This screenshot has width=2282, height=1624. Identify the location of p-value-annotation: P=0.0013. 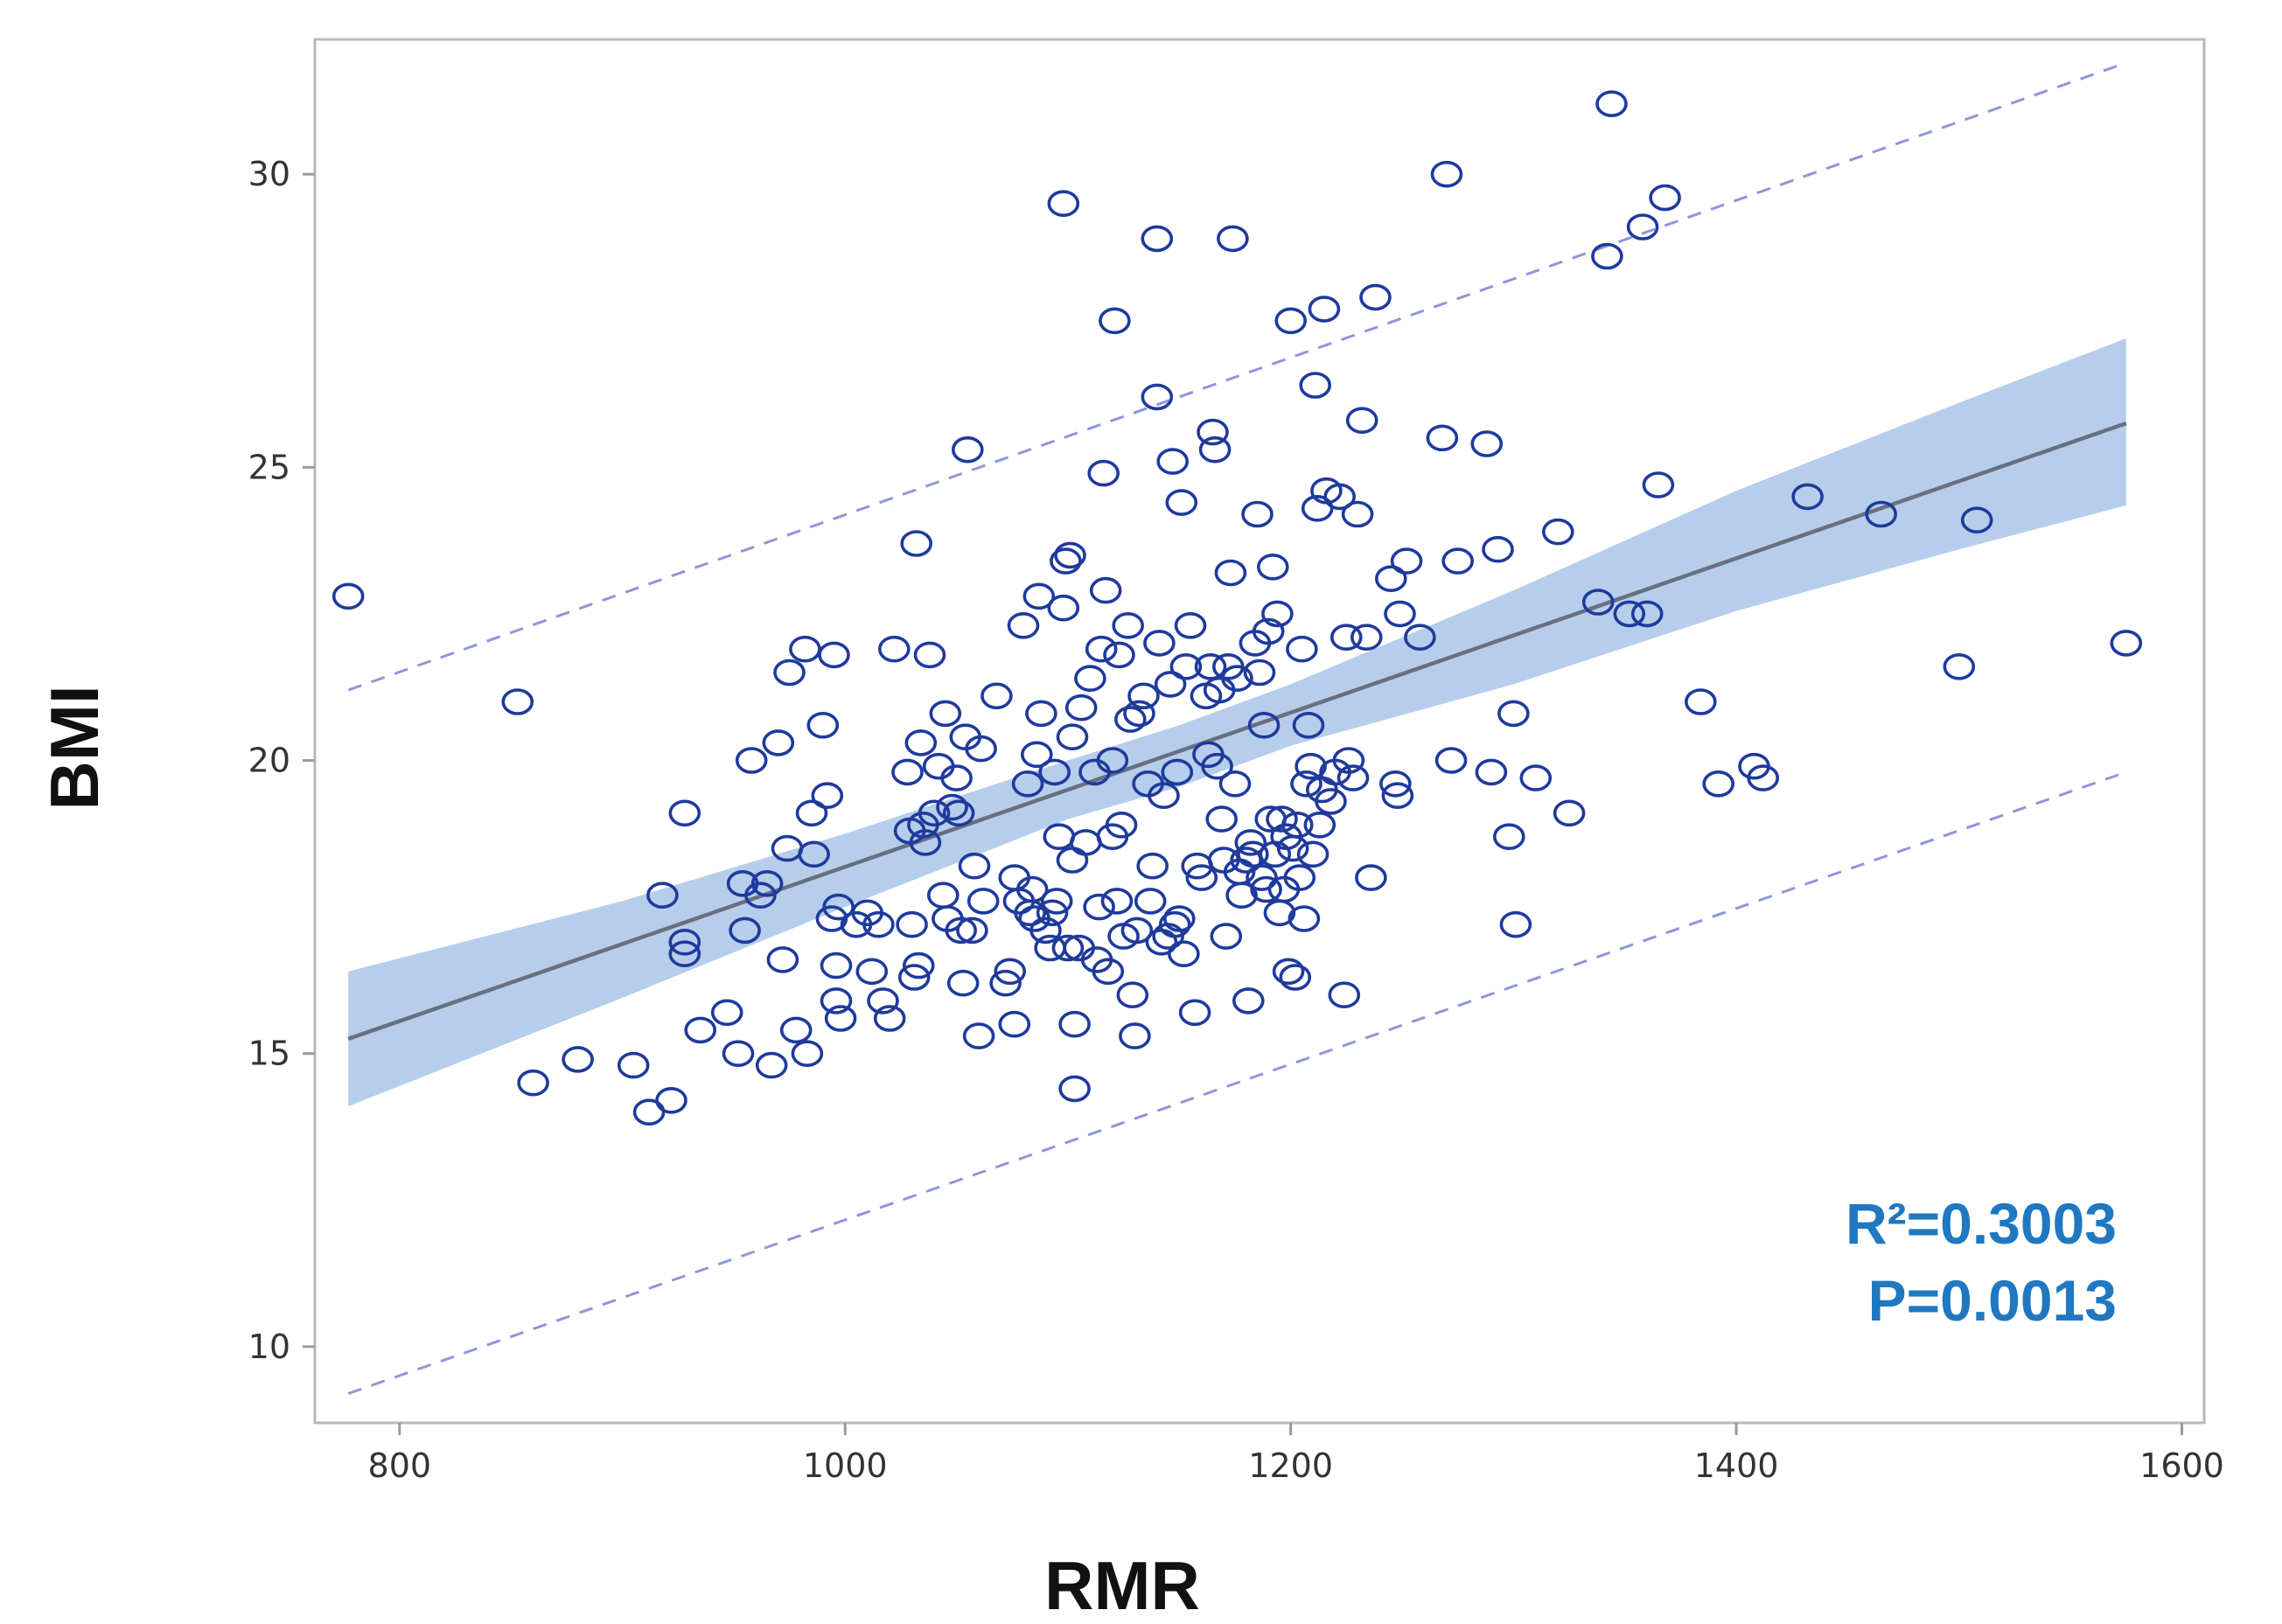
(1992, 1300).